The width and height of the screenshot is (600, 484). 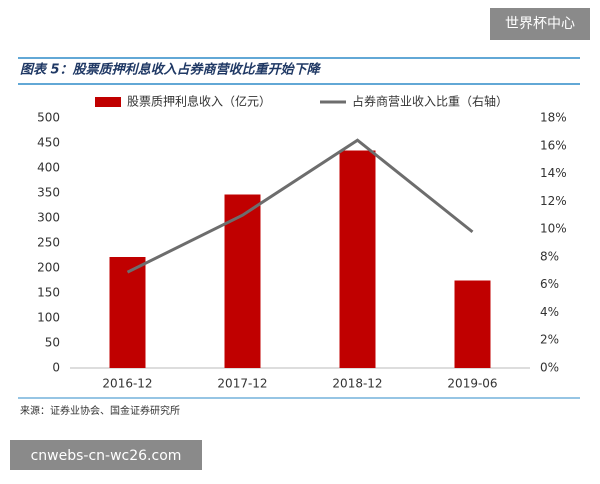 What do you see at coordinates (553, 173) in the screenshot?
I see `y2-tick-label: 14%` at bounding box center [553, 173].